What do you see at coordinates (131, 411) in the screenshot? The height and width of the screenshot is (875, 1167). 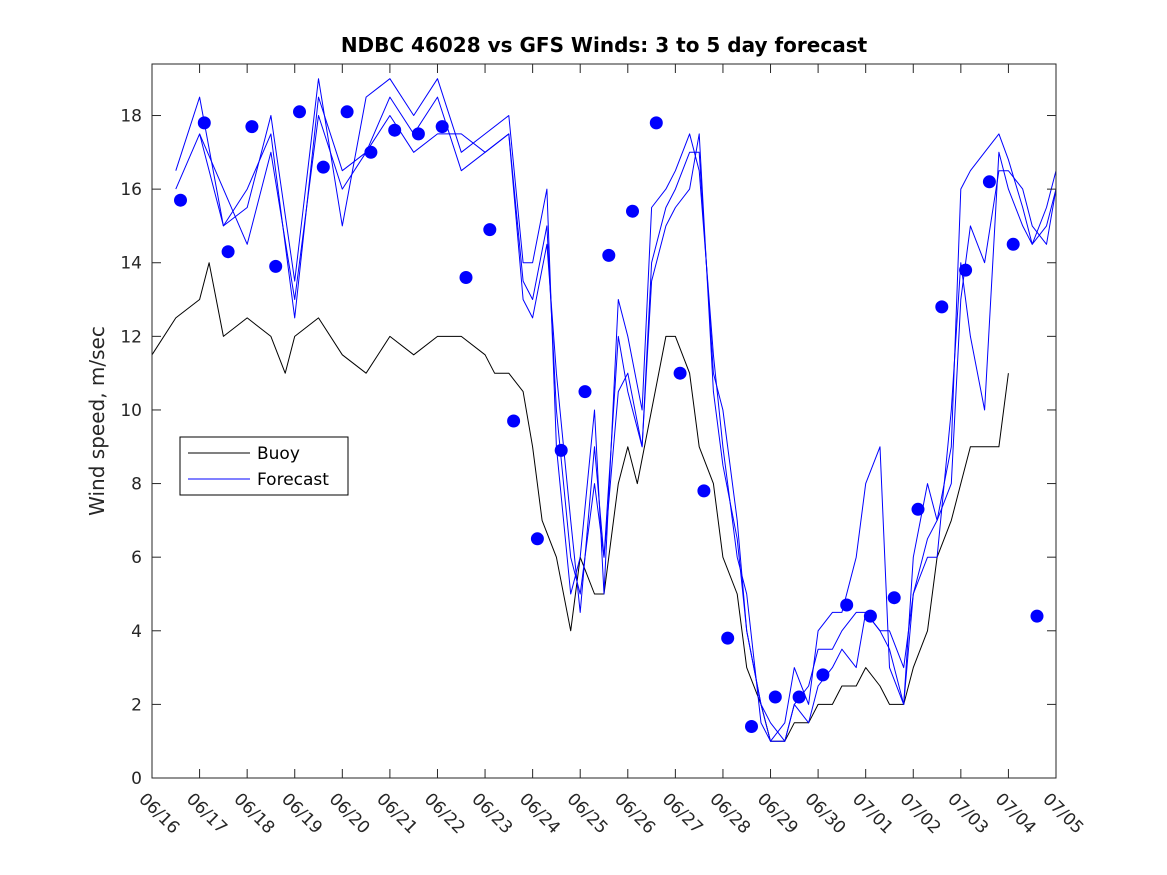 I see `y-tick-label: 10` at bounding box center [131, 411].